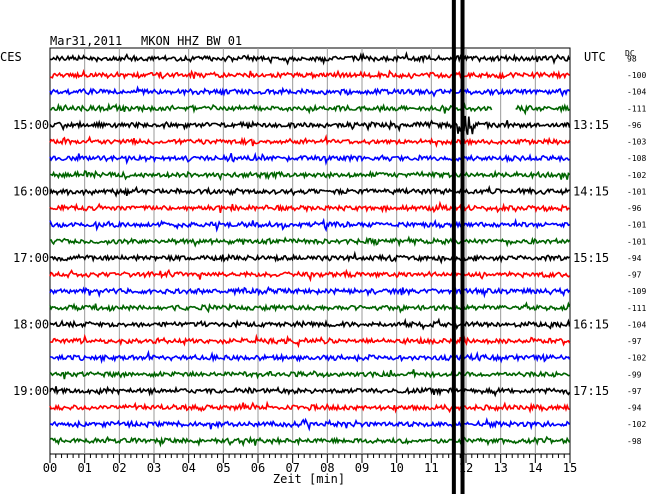 The width and height of the screenshot is (650, 494). Describe the element at coordinates (634, 374) in the screenshot. I see `dc-offset-value: -99` at that location.